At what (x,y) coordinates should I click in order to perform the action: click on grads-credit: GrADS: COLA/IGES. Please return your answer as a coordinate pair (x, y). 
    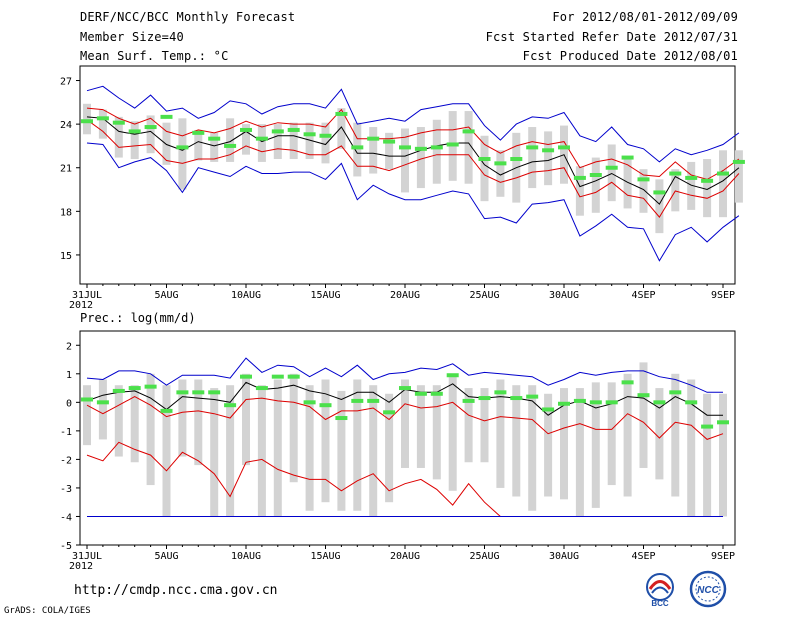
    Looking at the image, I should click on (47, 611).